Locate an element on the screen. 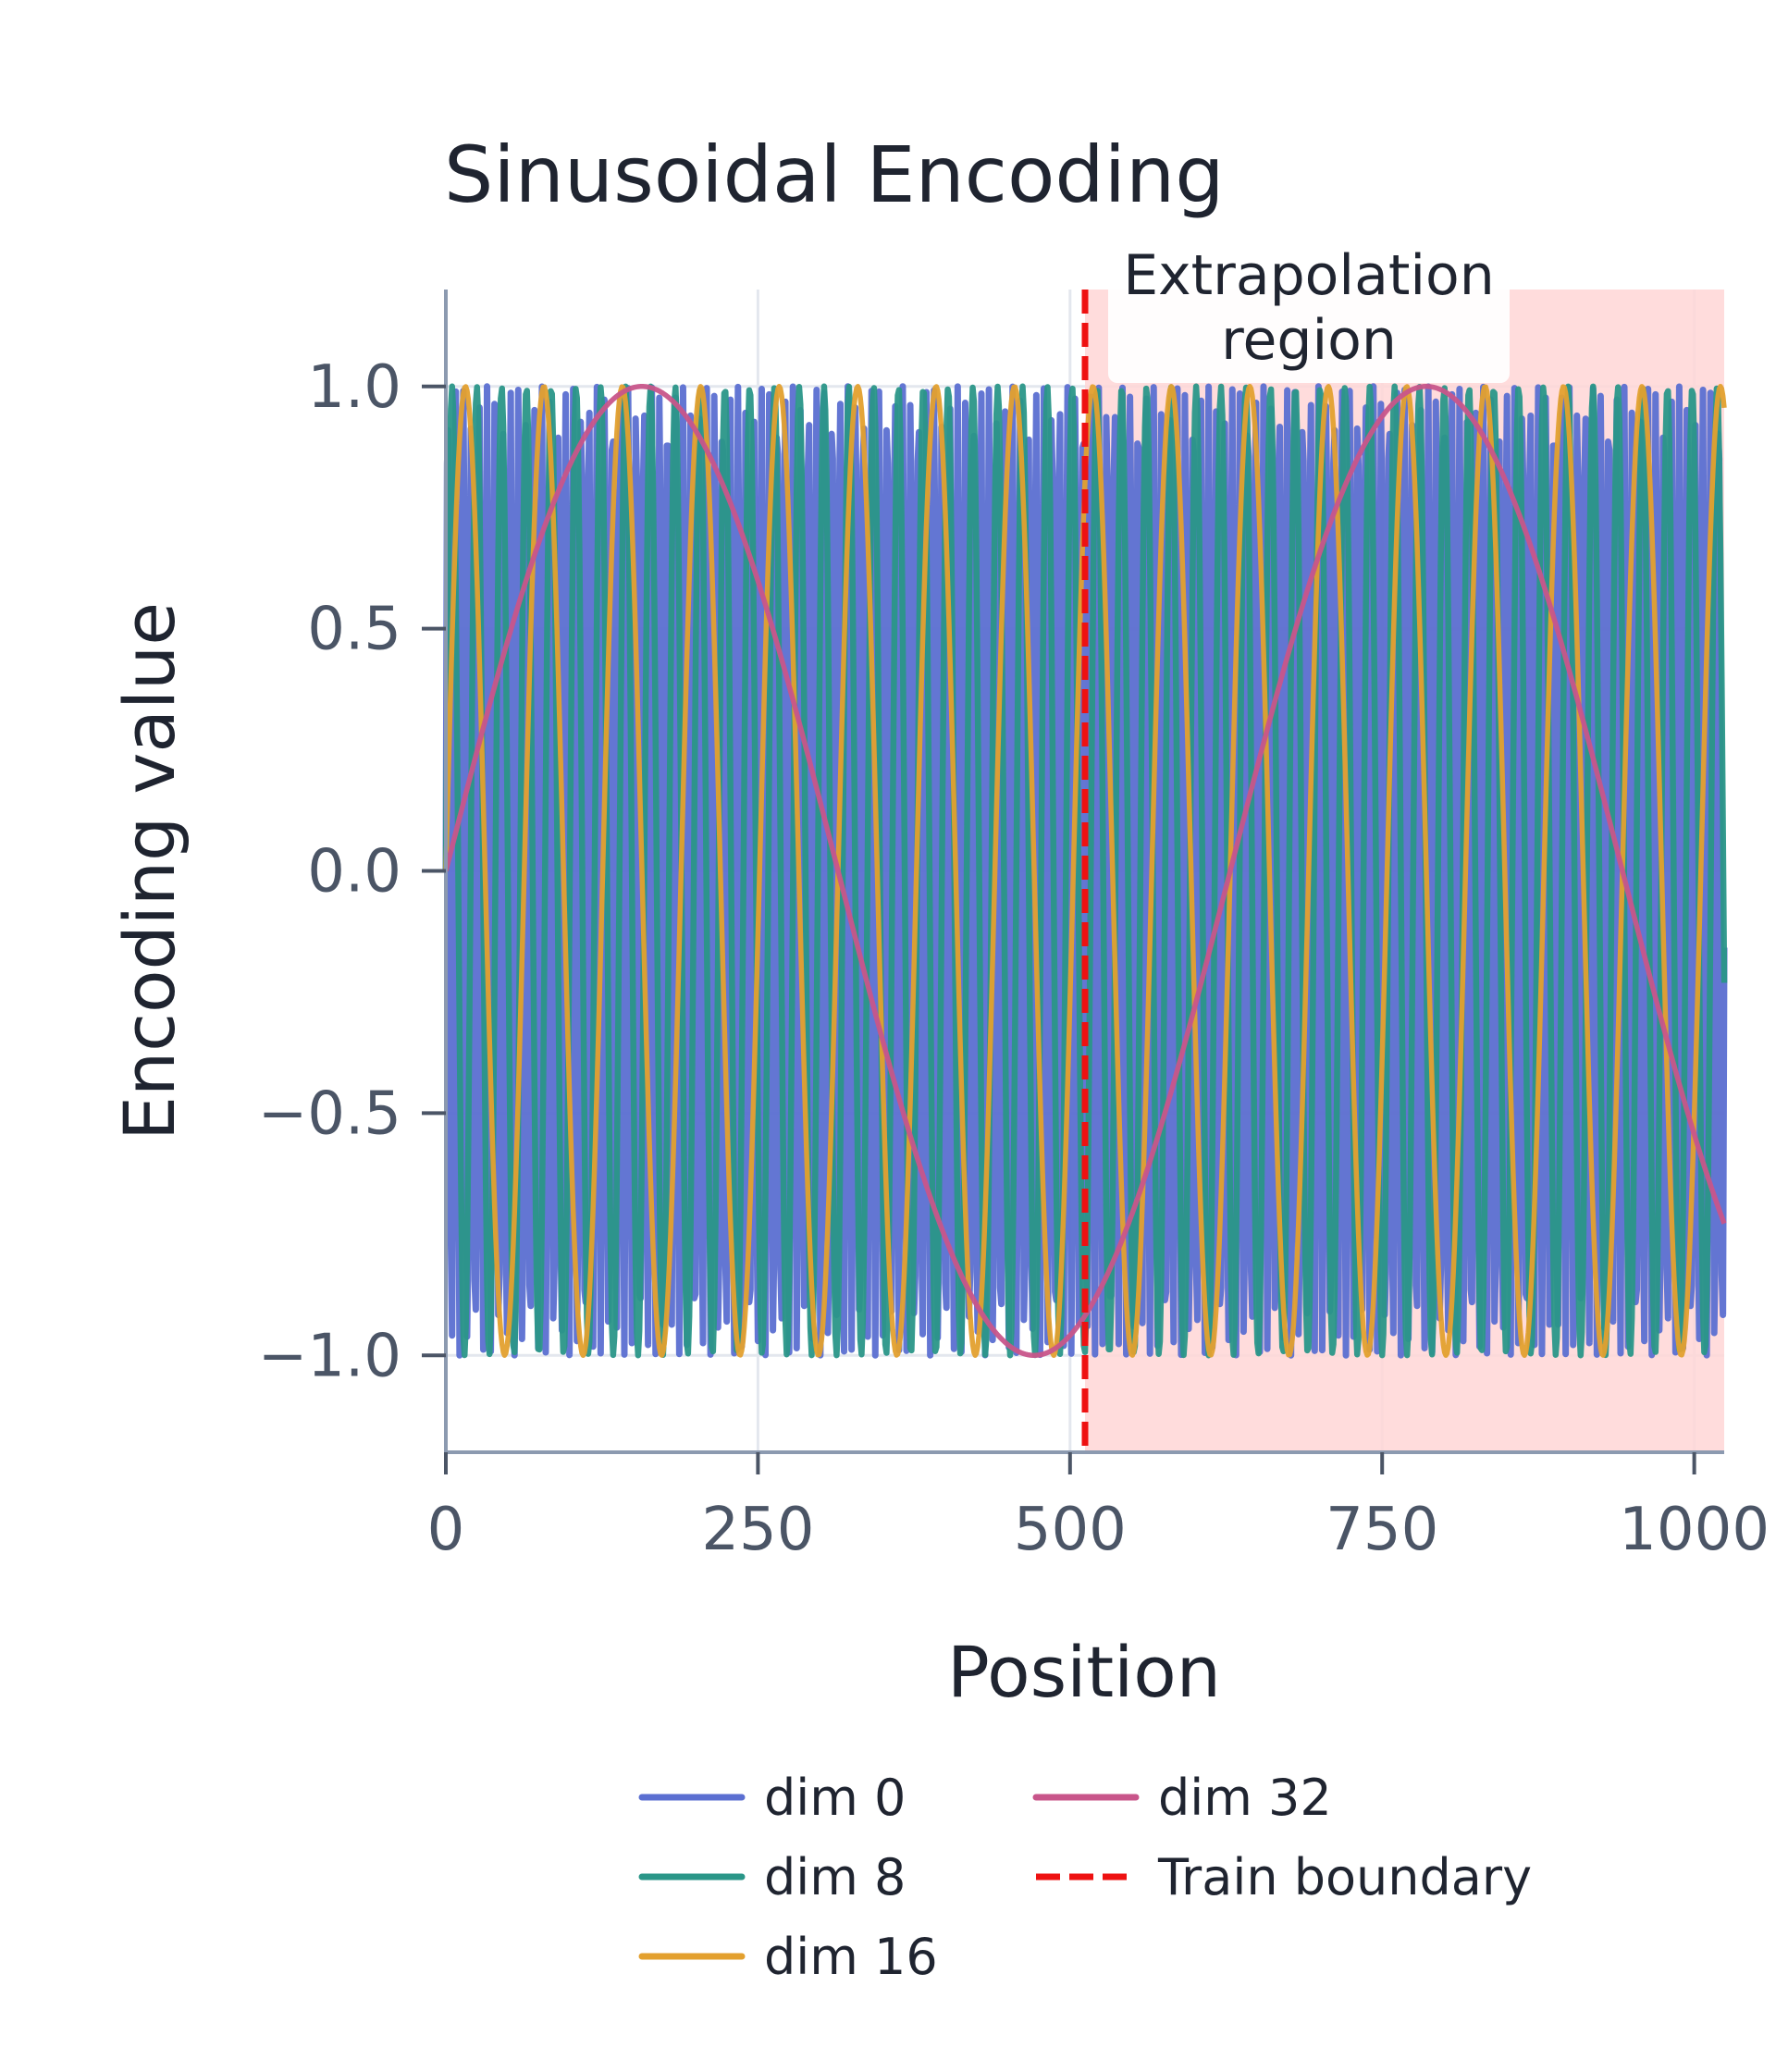 This screenshot has height=2072, width=1776. y-axis-label: Encoding value is located at coordinates (150, 872).